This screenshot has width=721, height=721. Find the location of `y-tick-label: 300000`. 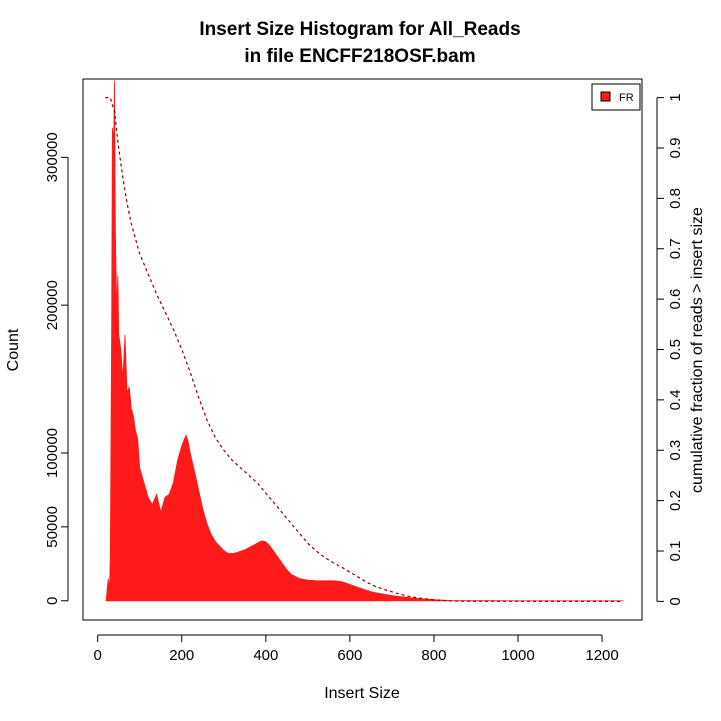

y-tick-label: 300000 is located at coordinates (52, 157).